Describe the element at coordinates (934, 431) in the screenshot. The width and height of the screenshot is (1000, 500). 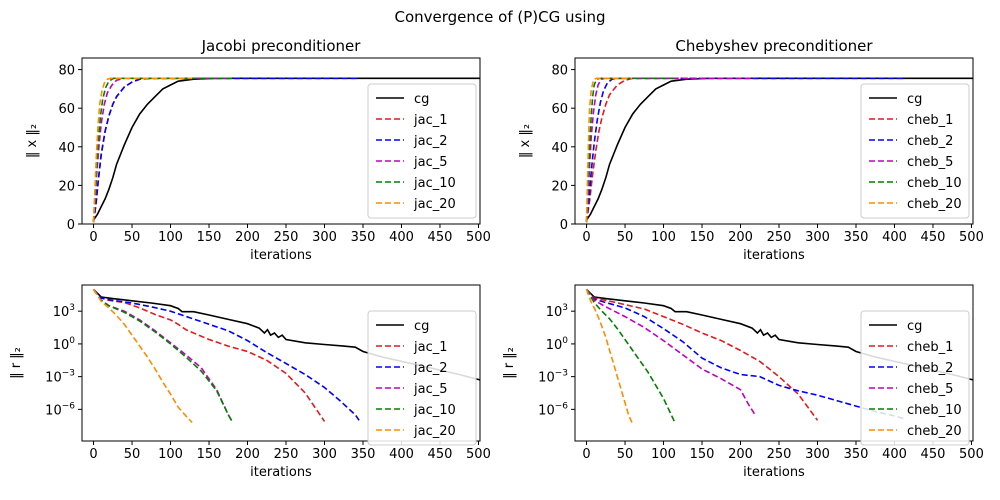
I see `legend-label-cheb_20: cheb_20` at that location.